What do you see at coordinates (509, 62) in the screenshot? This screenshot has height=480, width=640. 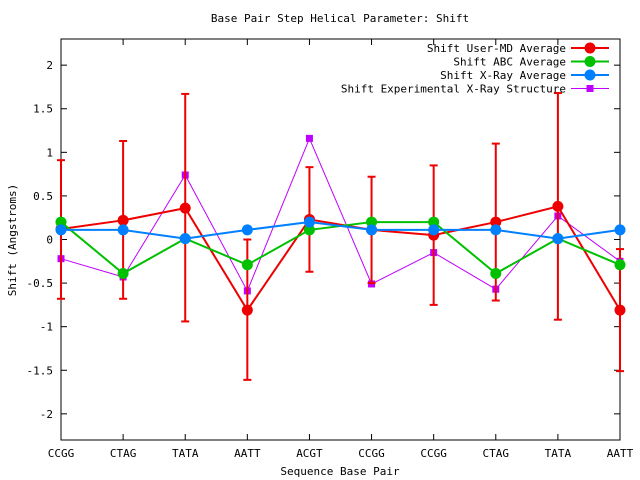 I see `legend-label: Shift ABC Average` at bounding box center [509, 62].